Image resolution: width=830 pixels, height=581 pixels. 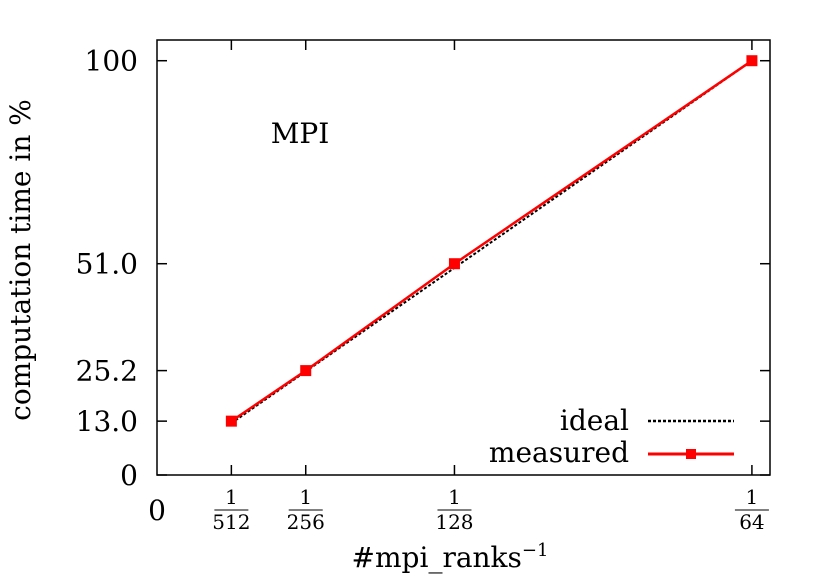 What do you see at coordinates (107, 264) in the screenshot?
I see `y-tick-label: 51.0` at bounding box center [107, 264].